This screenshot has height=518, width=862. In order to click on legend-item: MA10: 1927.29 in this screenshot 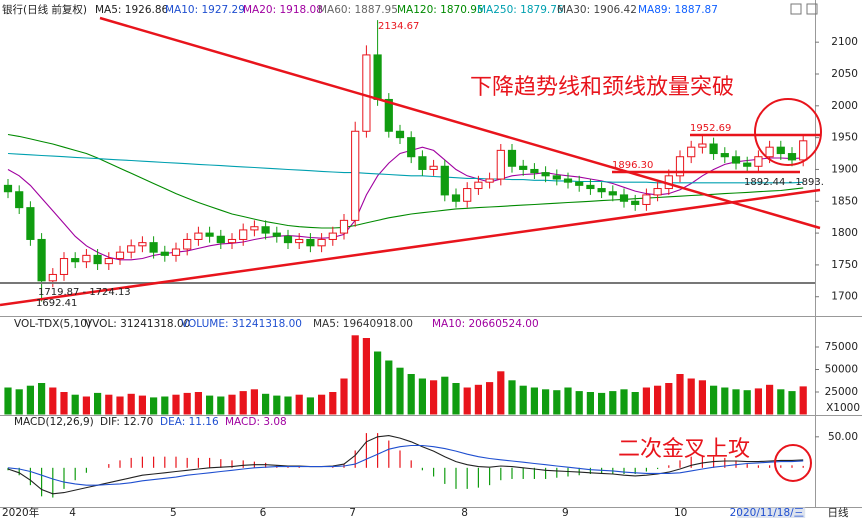, I will do `click(205, 10)`.